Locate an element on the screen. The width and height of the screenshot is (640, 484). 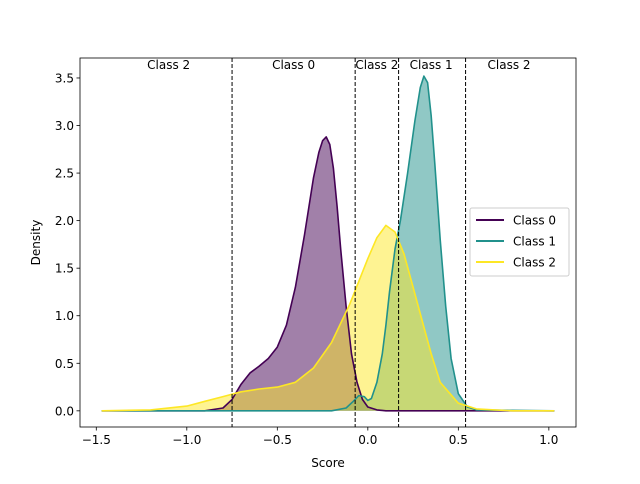
y-tick-label: 0.0 is located at coordinates (64, 411).